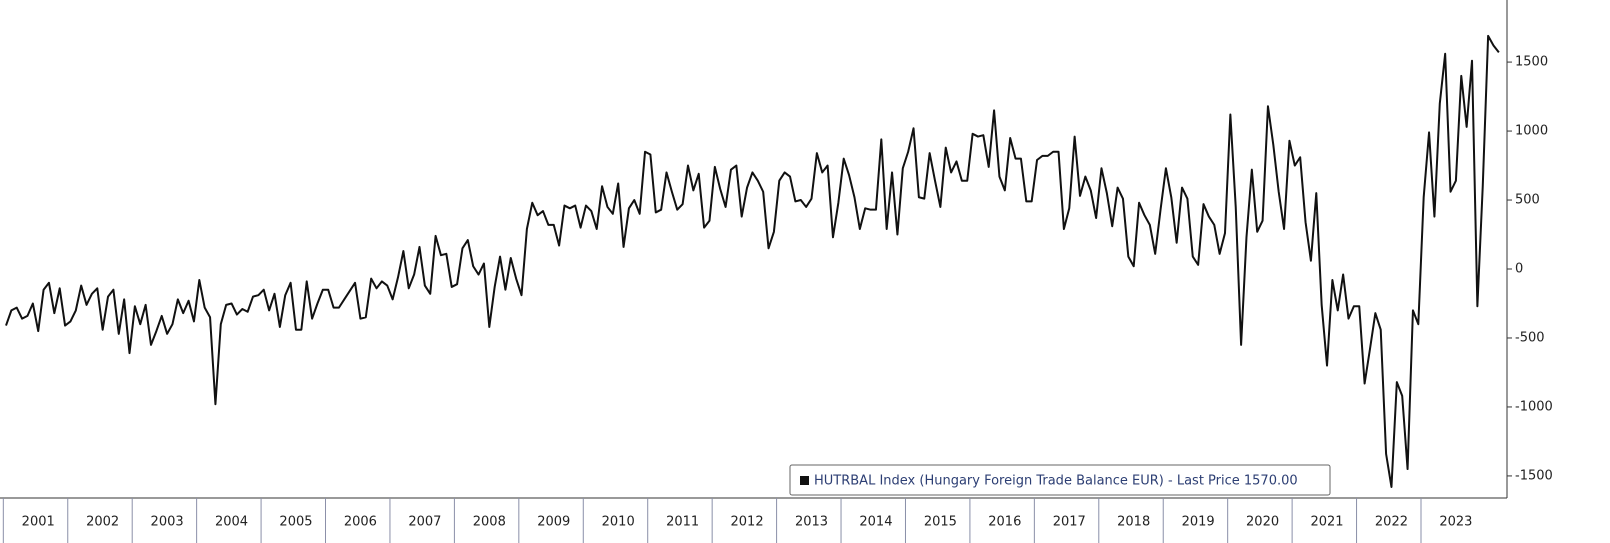  Describe the element at coordinates (747, 522) in the screenshot. I see `x-tick-label: 2012` at that location.